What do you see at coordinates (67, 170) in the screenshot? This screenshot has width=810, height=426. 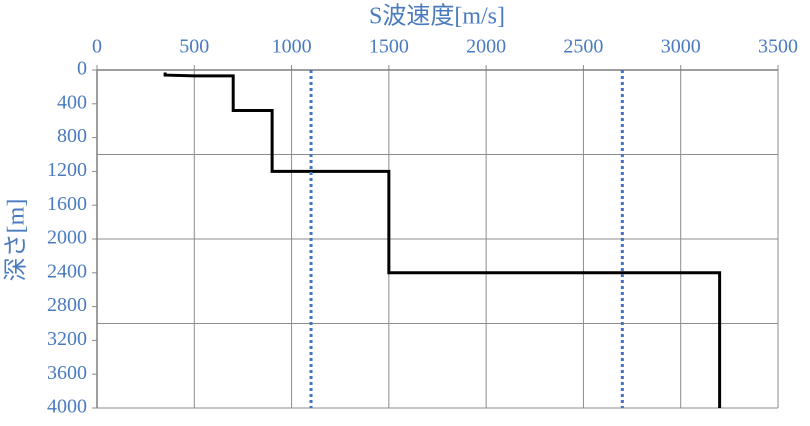 I see `y-tick-label: 1200` at bounding box center [67, 170].